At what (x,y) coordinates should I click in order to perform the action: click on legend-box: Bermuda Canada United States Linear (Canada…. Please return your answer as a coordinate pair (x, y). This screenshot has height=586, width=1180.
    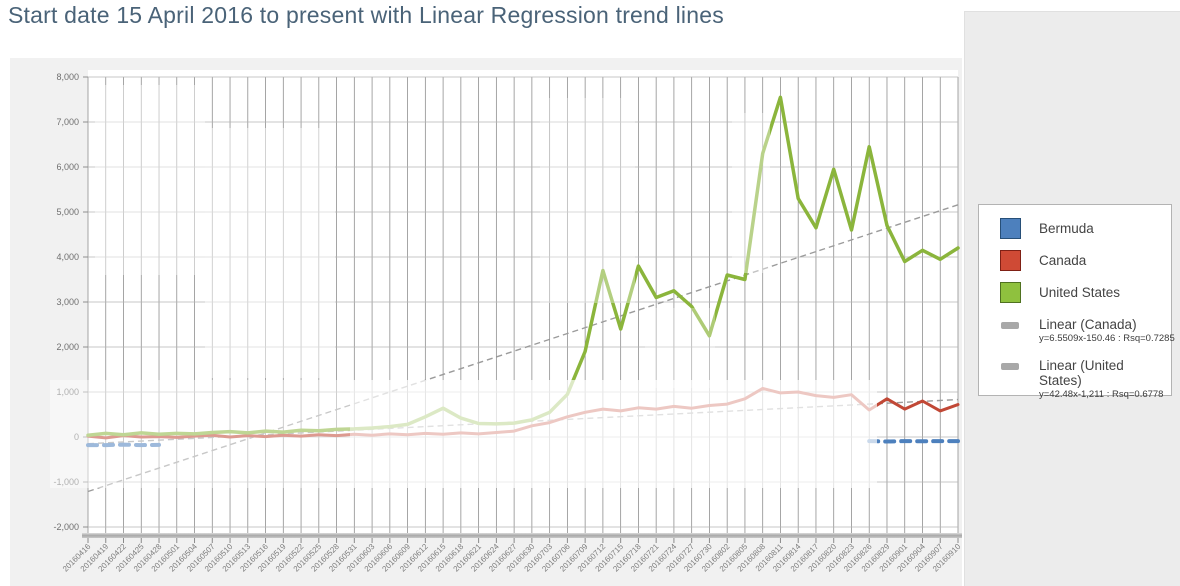
    Looking at the image, I should click on (1076, 302).